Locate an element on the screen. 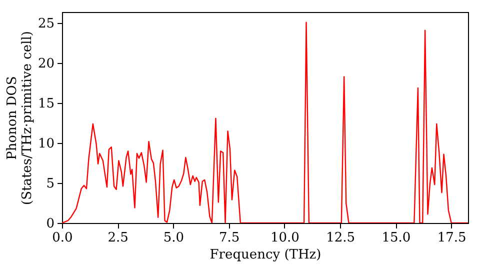 The width and height of the screenshot is (500, 280). x-tick-label: 10.0 is located at coordinates (285, 238).